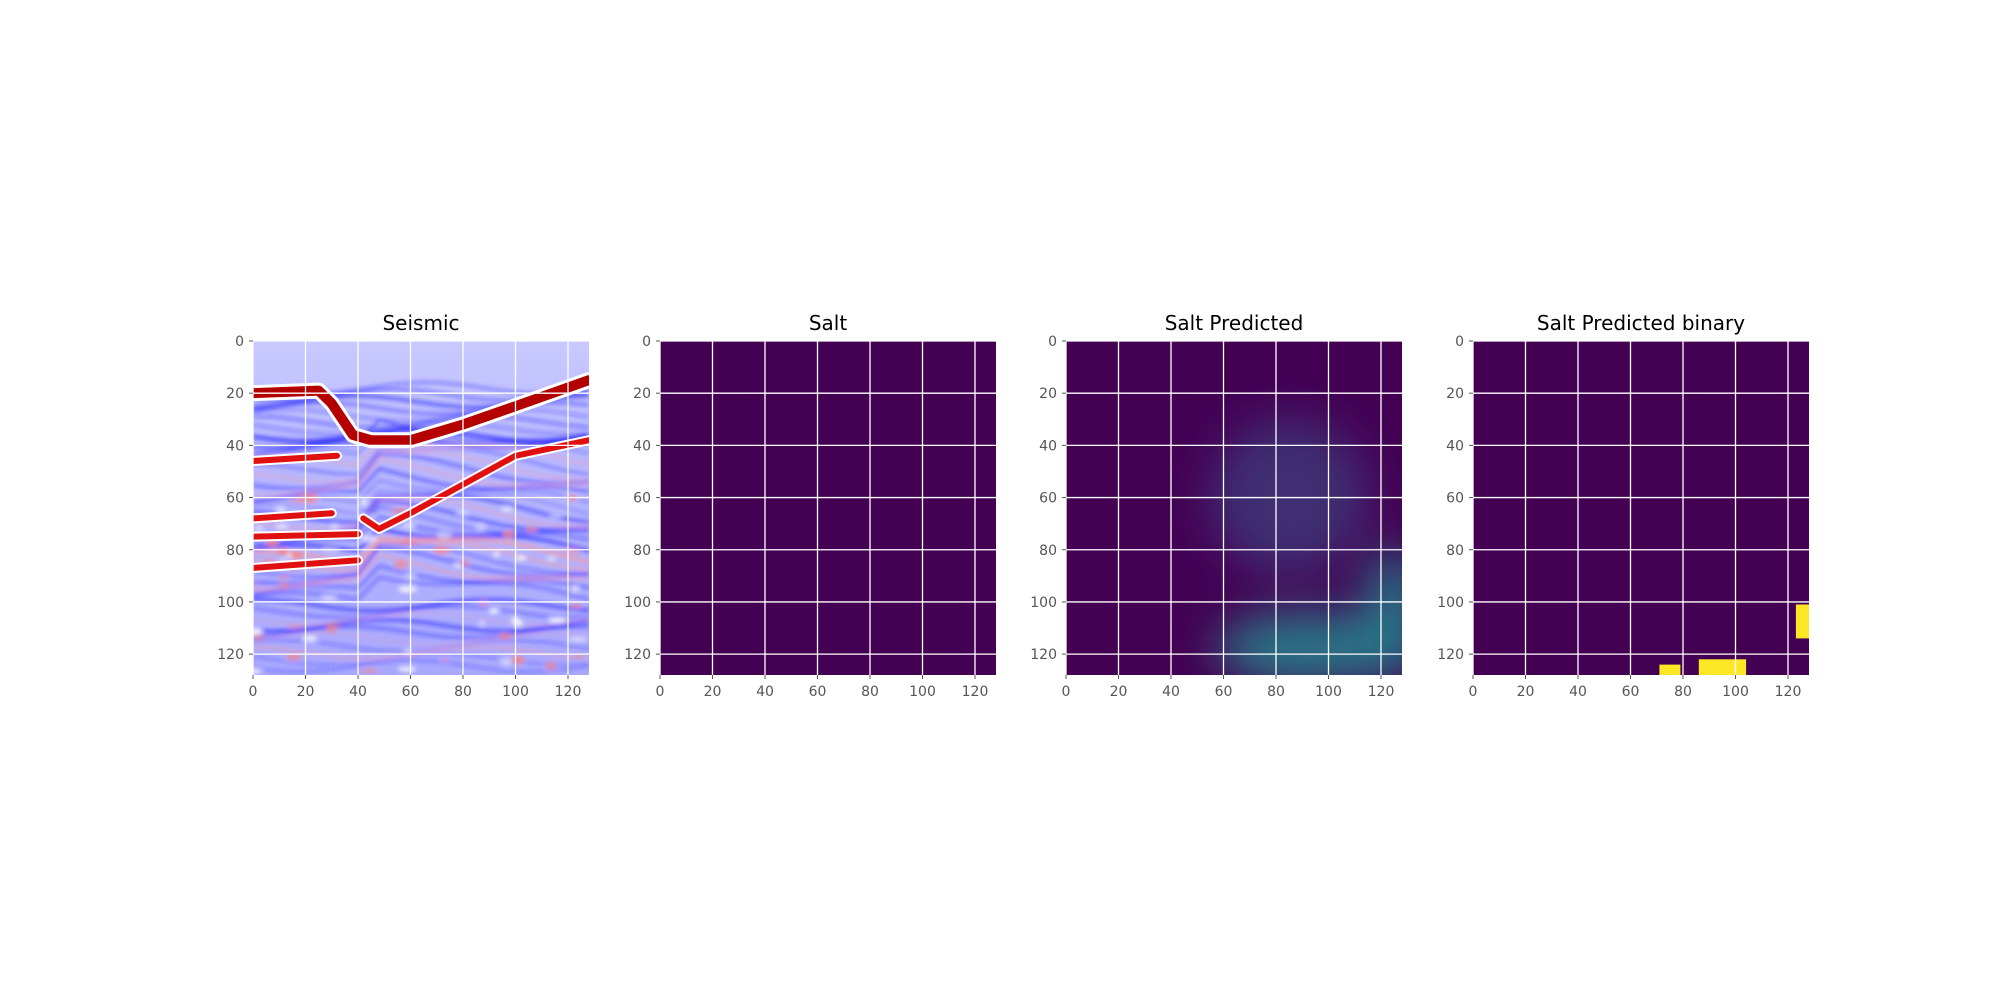 The height and width of the screenshot is (1000, 2000). I want to click on salt-image, so click(828, 508).